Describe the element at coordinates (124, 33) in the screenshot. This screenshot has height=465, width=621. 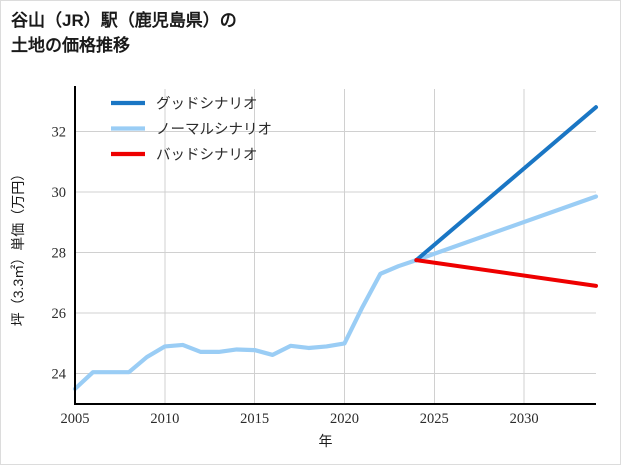
I see `page-title: 谷山（JR）駅（鹿児島県）の 土地の価格推移` at that location.